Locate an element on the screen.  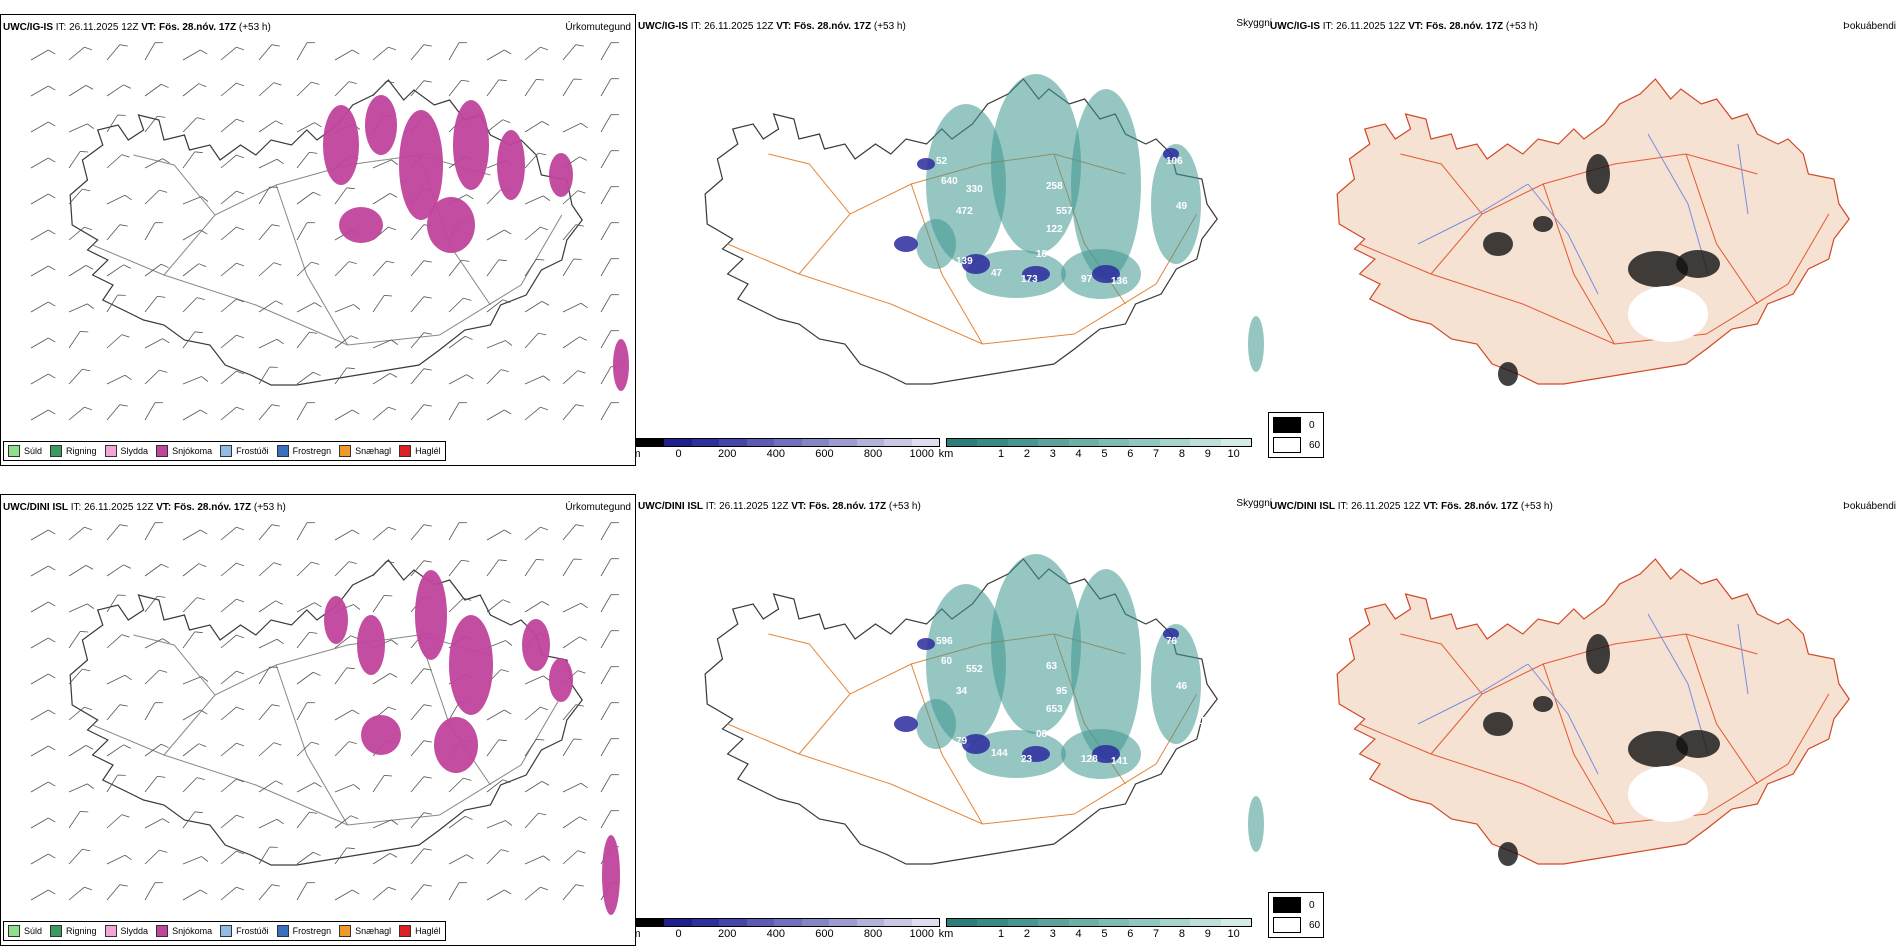
colorbar-tick: 3 is located at coordinates (1052, 454).